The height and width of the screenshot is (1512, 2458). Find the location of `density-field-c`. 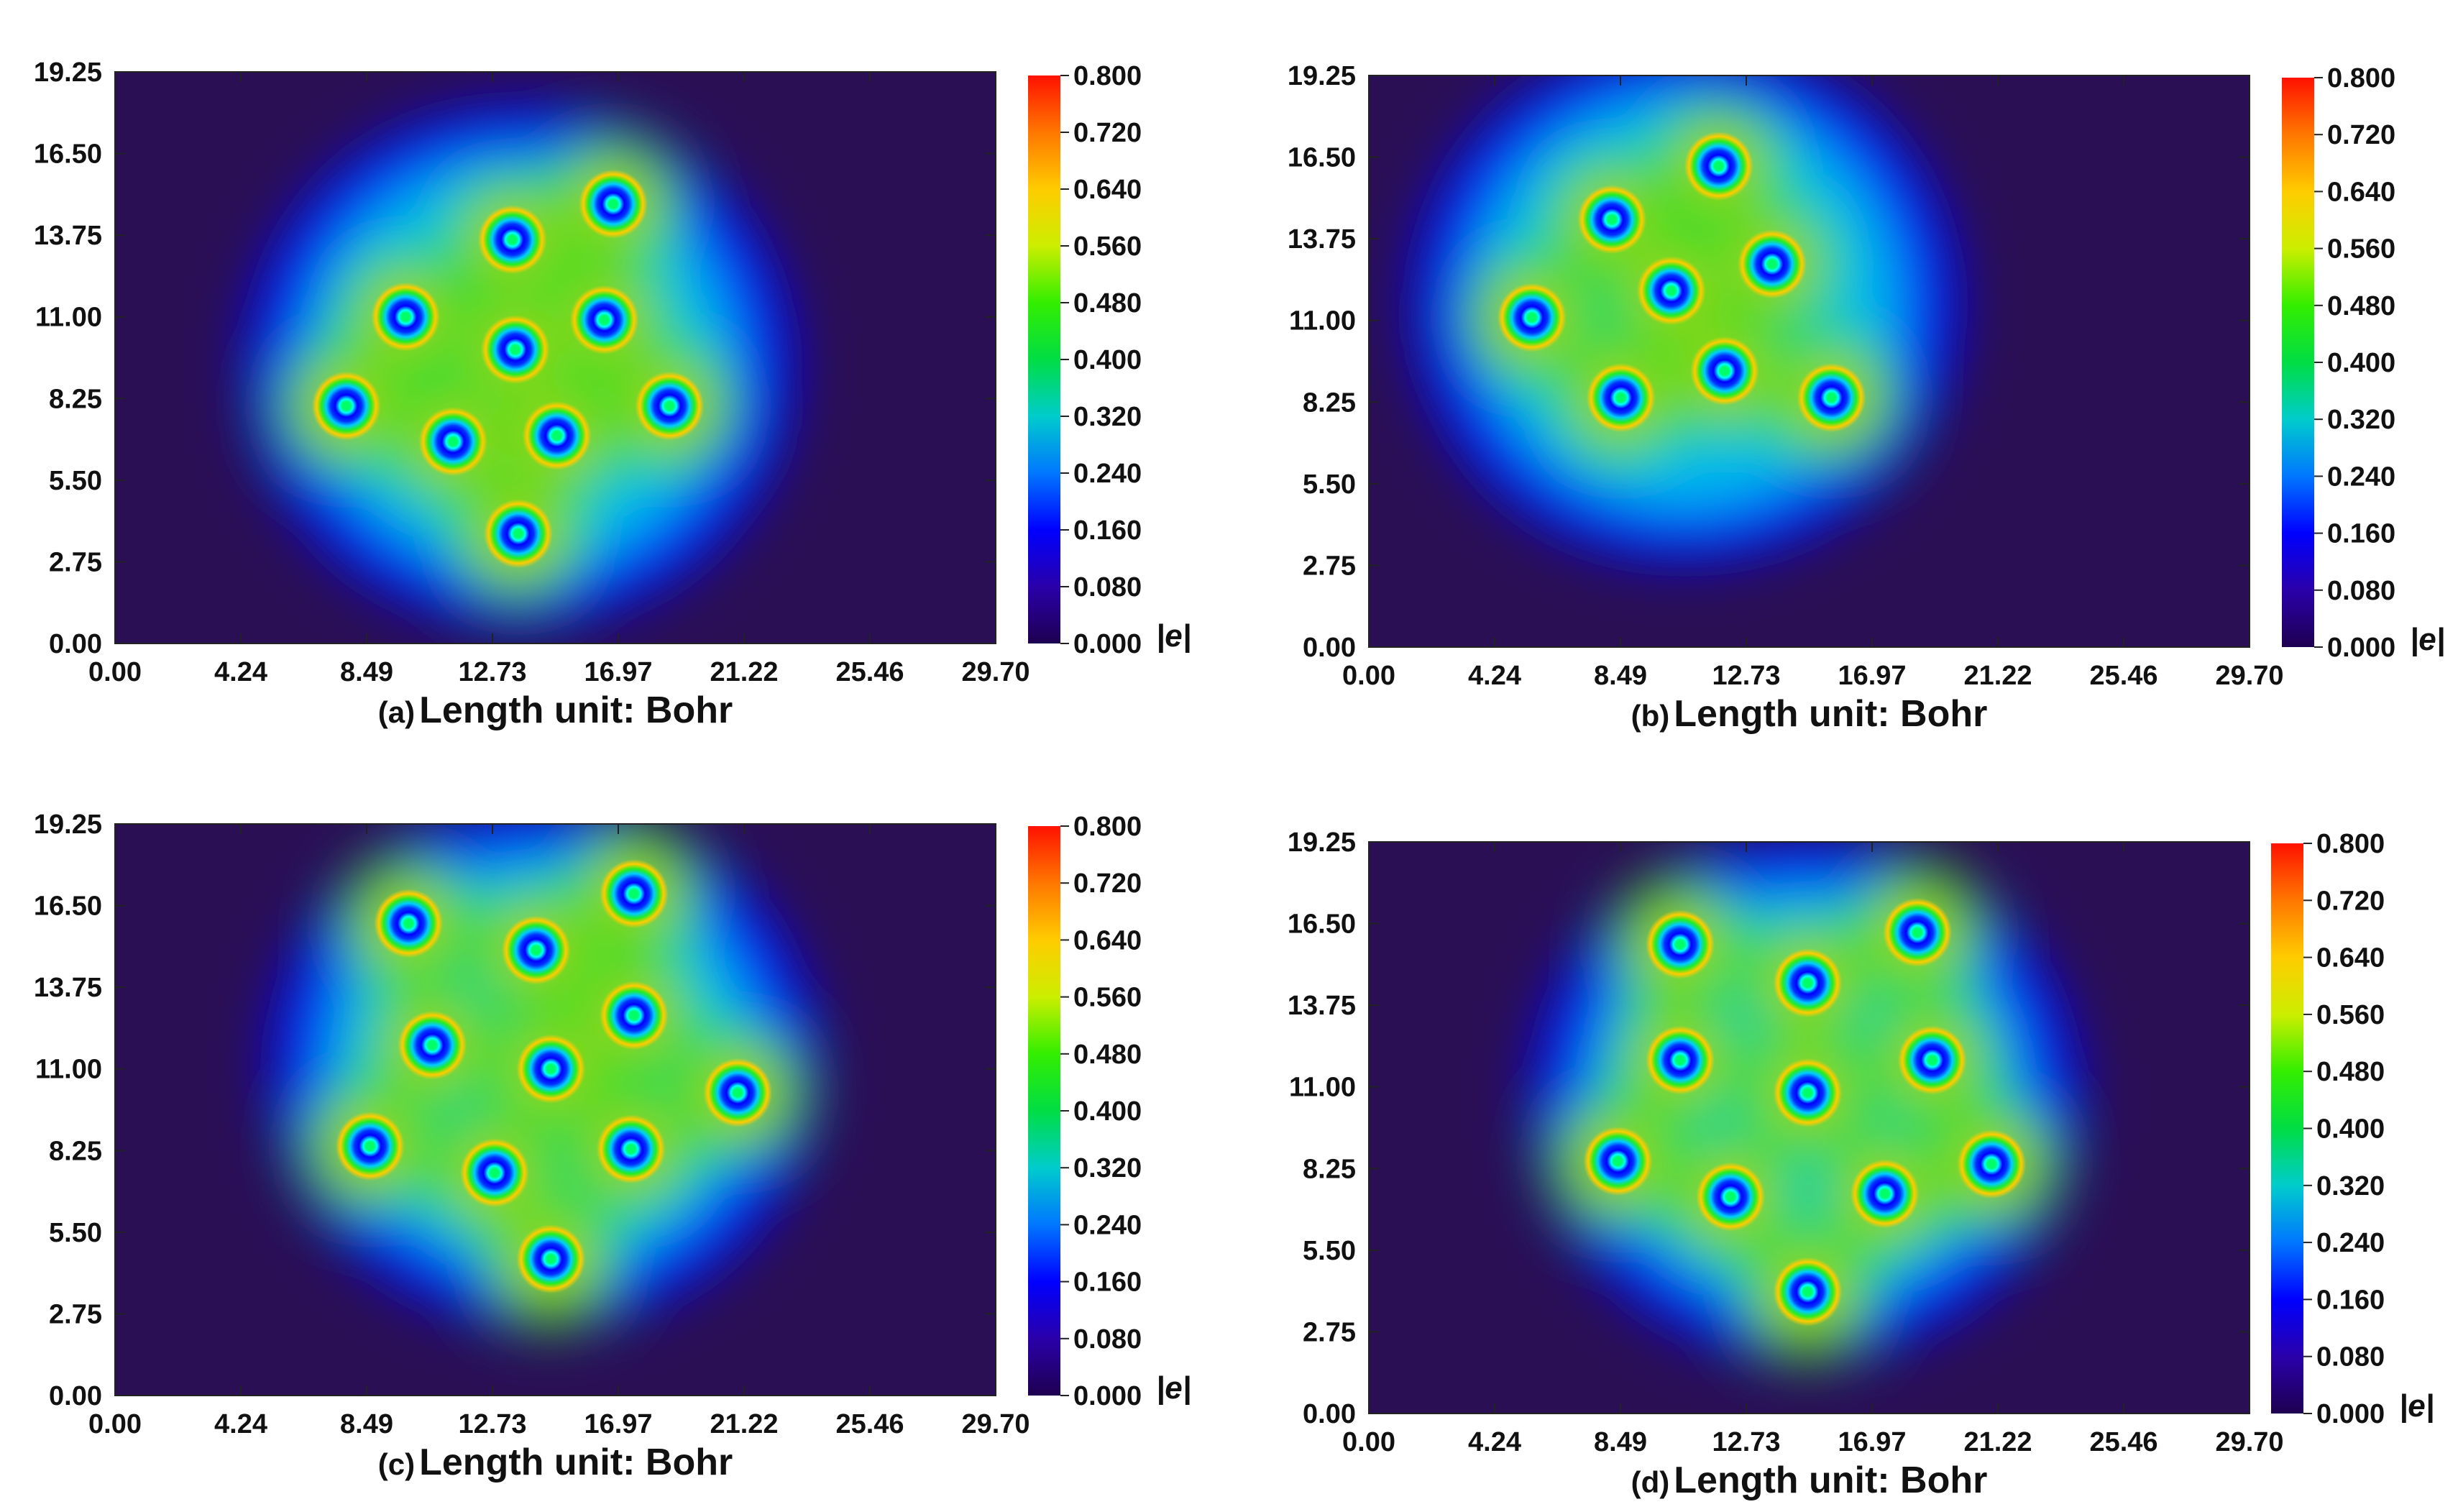

density-field-c is located at coordinates (543, 1076).